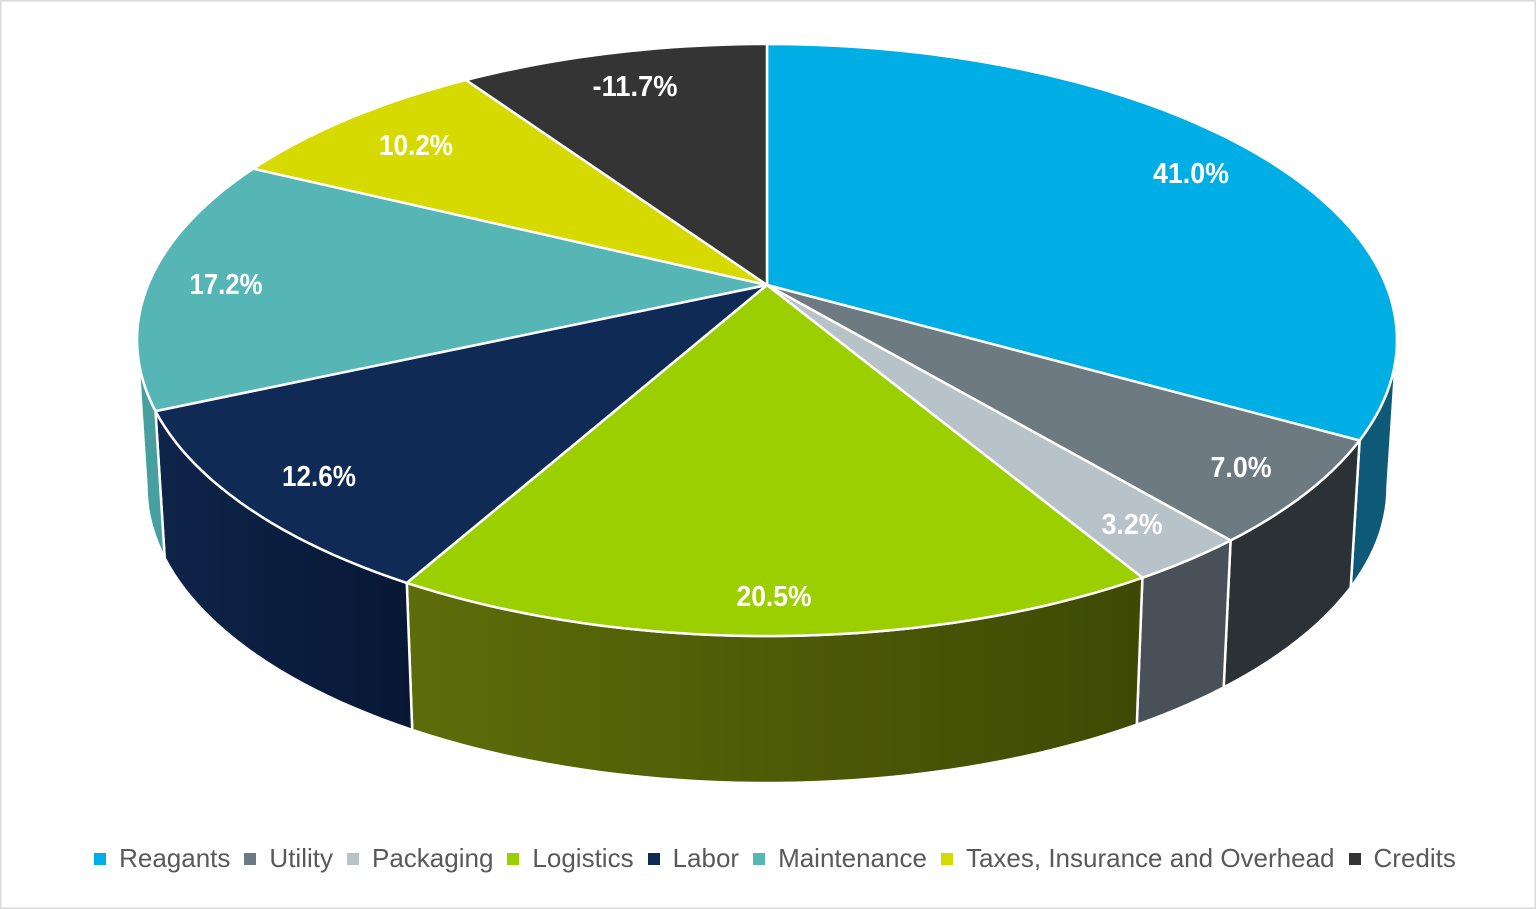 Image resolution: width=1536 pixels, height=909 pixels. I want to click on svg-text: -11.7%, so click(635, 87).